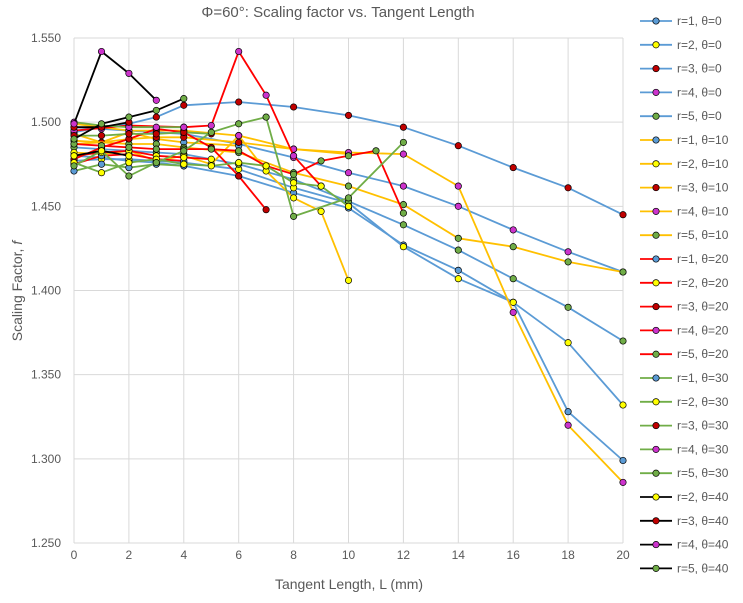 Image resolution: width=743 pixels, height=603 pixels. Describe the element at coordinates (703, 164) in the screenshot. I see `legend-label: r=2, θ=10` at that location.